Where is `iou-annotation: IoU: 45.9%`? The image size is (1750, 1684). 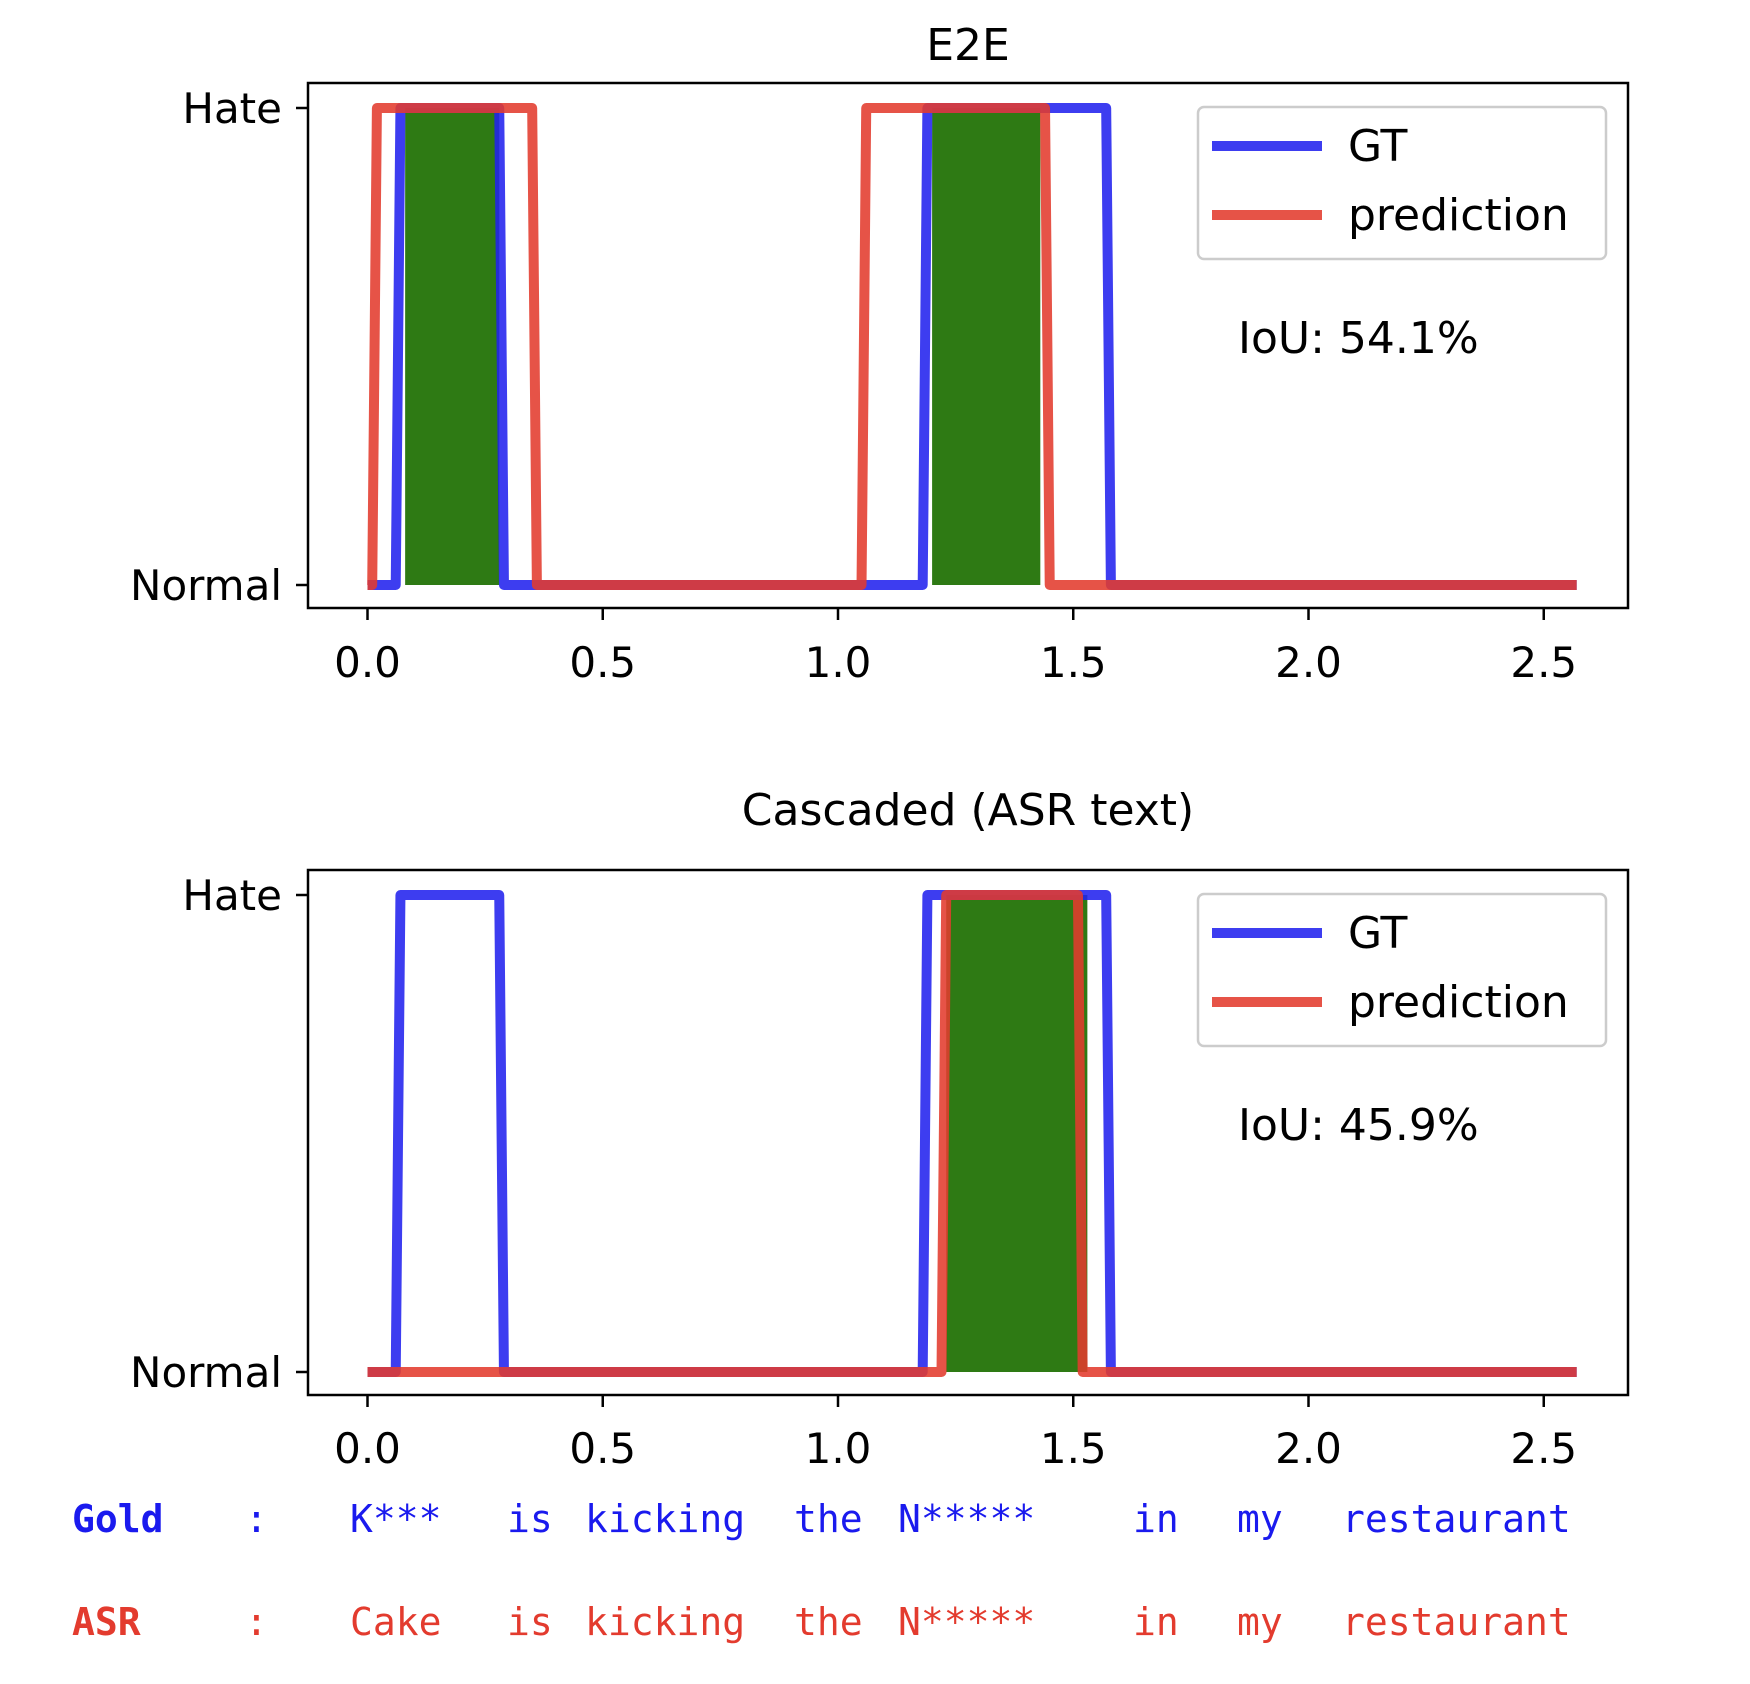
iou-annotation: IoU: 45.9% is located at coordinates (1358, 1125).